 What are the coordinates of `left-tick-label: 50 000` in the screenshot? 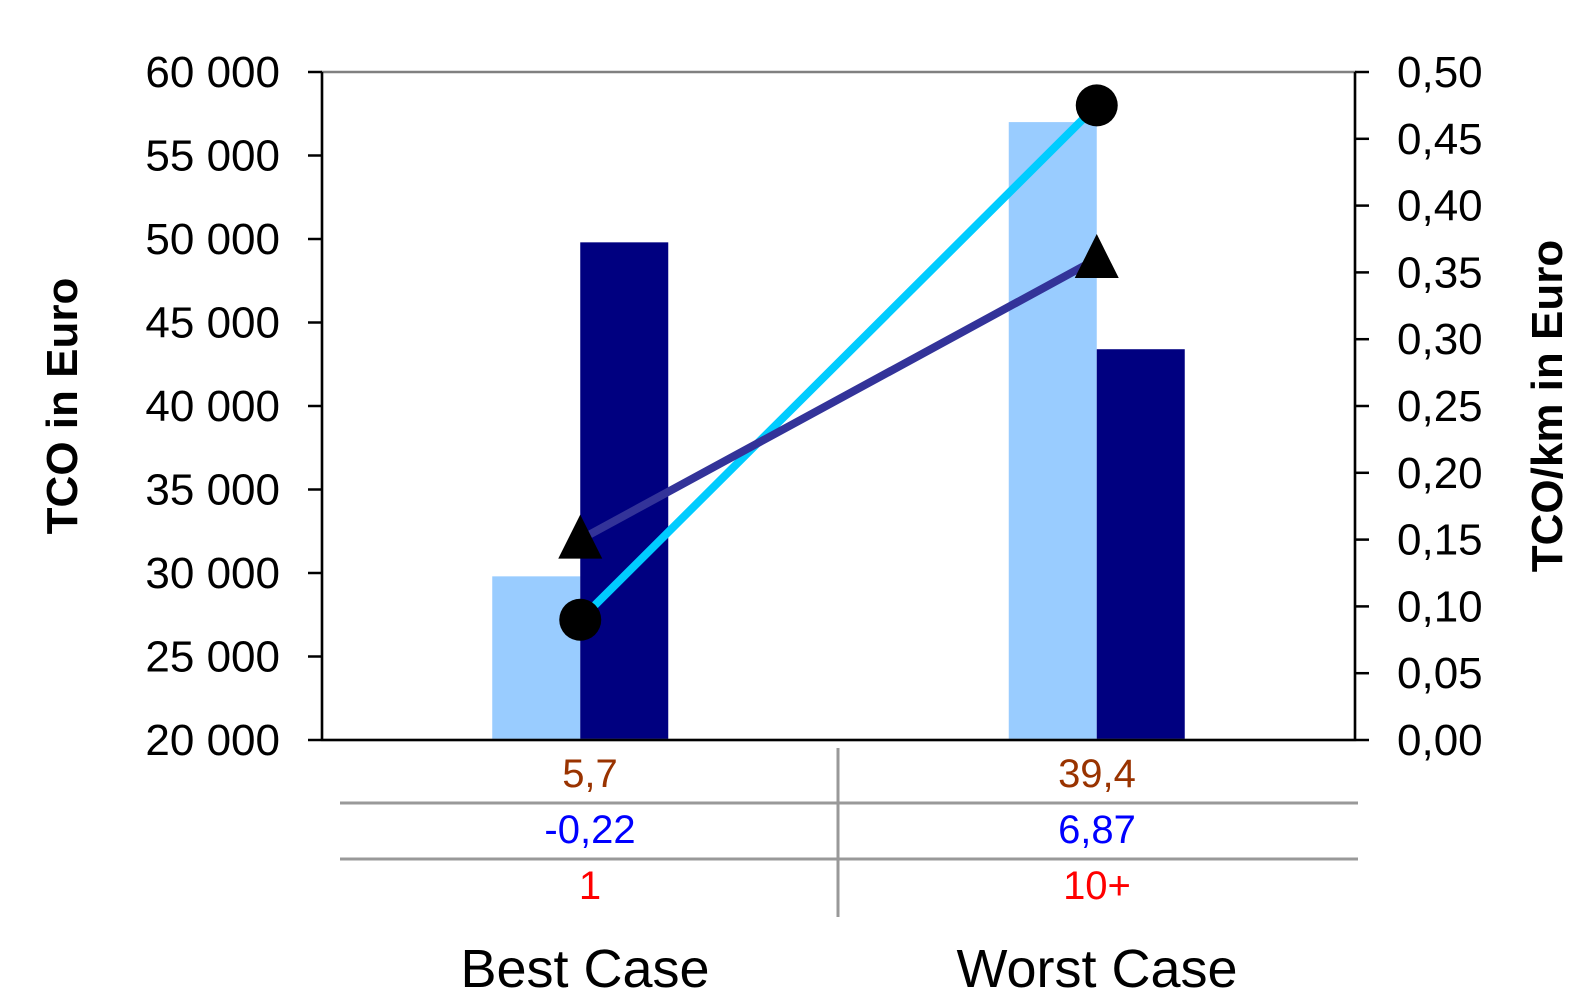 It's located at (212, 239).